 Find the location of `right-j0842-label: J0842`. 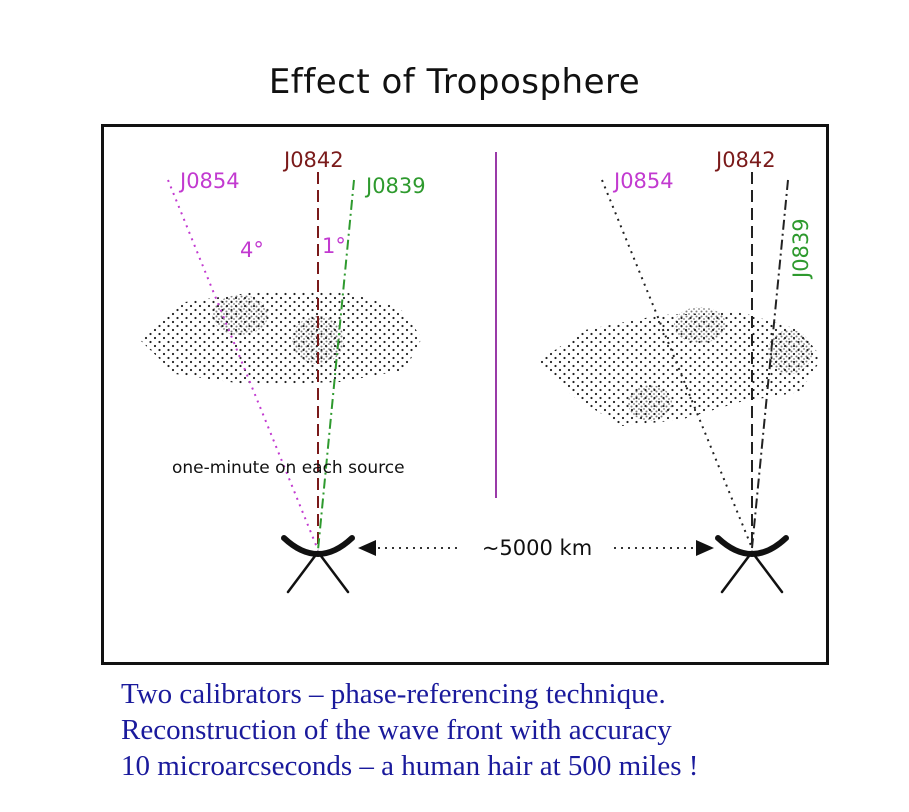

right-j0842-label: J0842 is located at coordinates (745, 160).